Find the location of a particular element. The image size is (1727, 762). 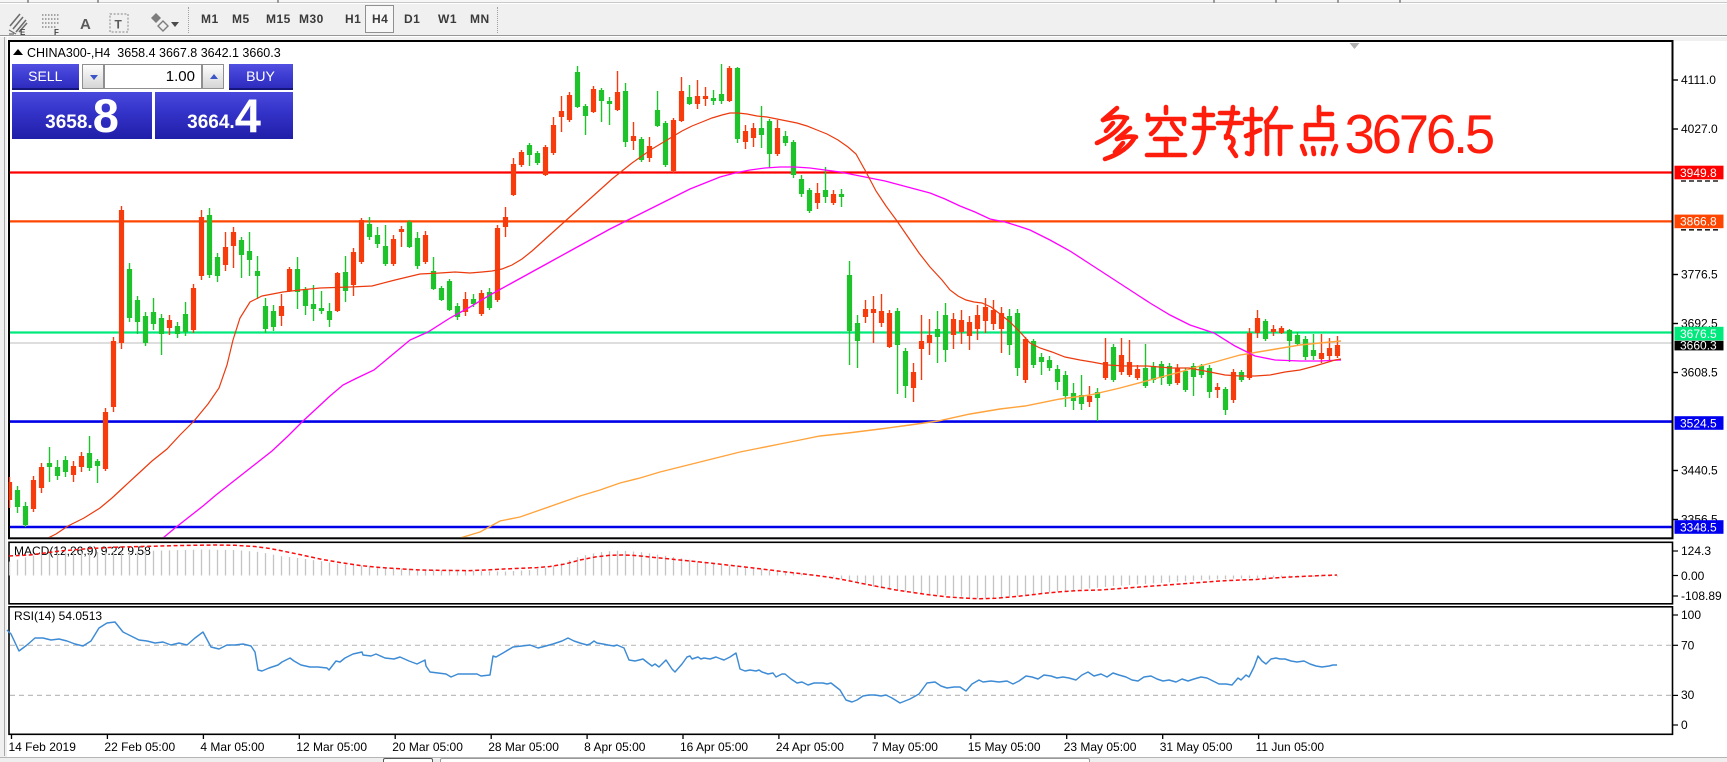

svg-text: 23 May 05:00 is located at coordinates (1100, 747).